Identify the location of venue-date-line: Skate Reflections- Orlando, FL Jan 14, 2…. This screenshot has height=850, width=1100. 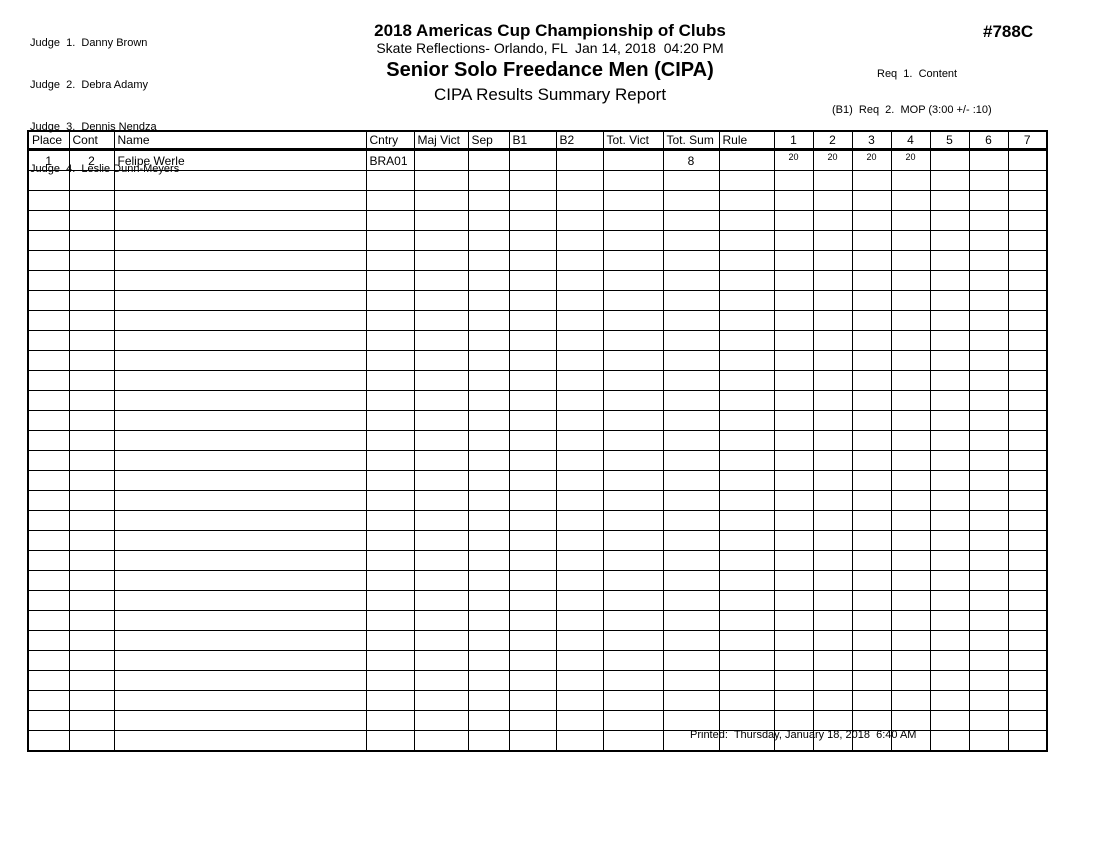
(550, 48).